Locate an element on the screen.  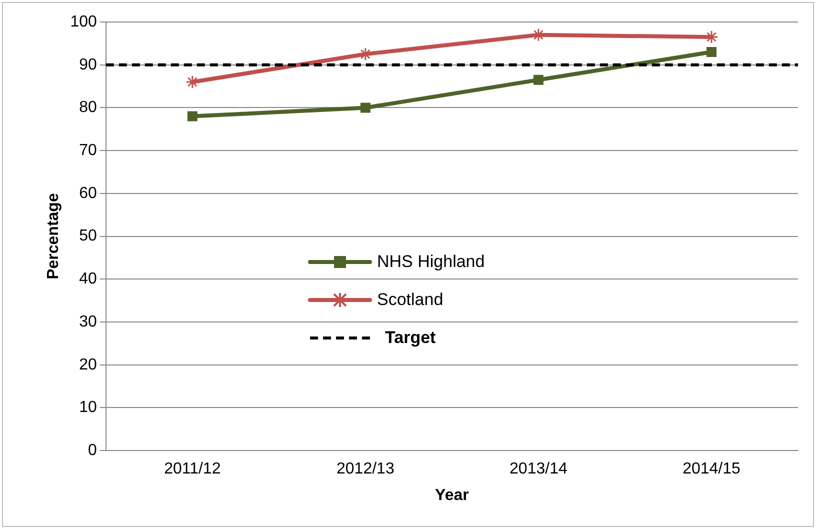
y-tick-label: 80 is located at coordinates (88, 107).